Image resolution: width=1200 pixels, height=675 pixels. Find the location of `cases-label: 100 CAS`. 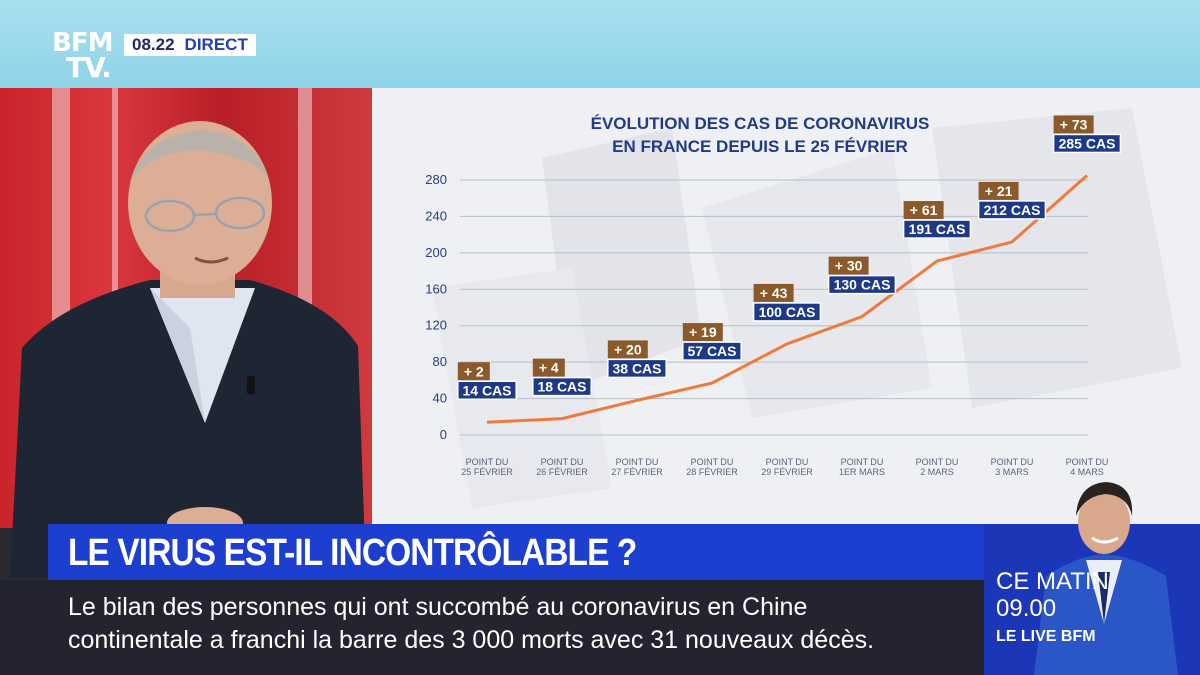

cases-label: 100 CAS is located at coordinates (787, 312).